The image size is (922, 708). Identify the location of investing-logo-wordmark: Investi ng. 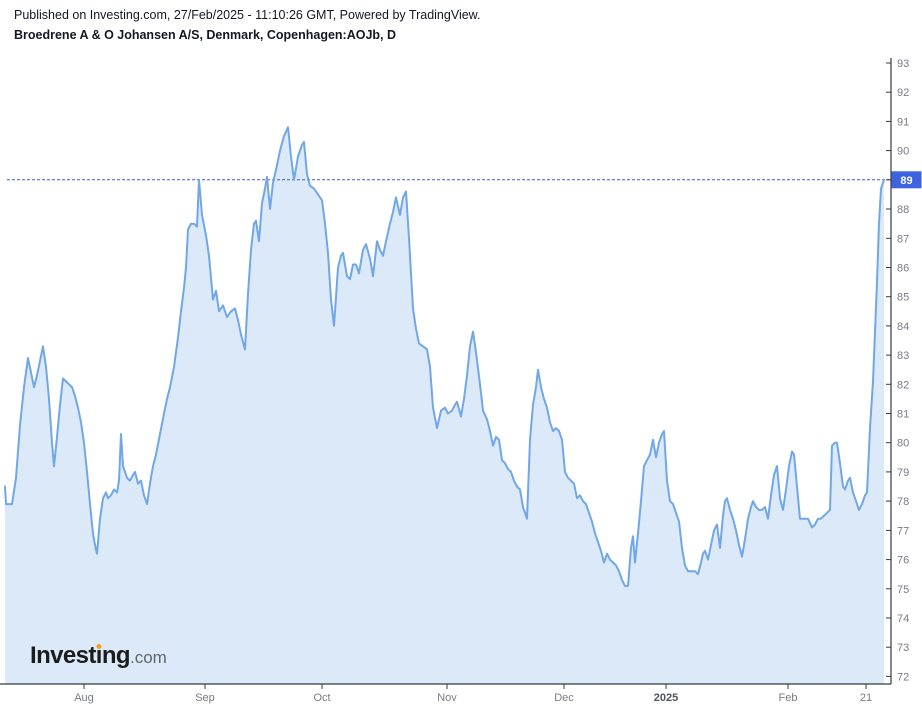
(80, 655).